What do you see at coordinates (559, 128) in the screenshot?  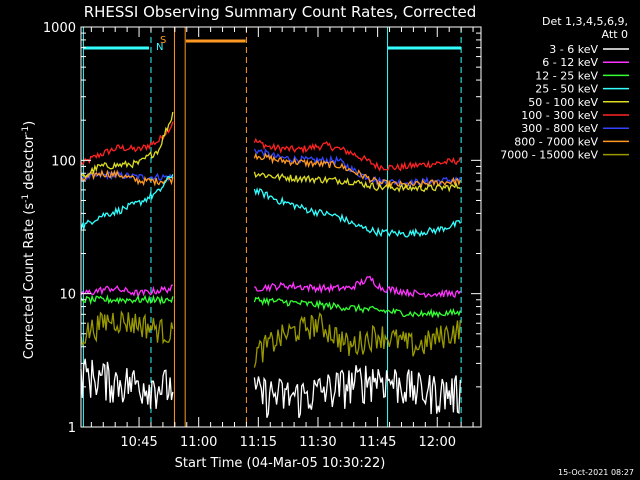 I see `legend-label: 300 - 800 keV` at bounding box center [559, 128].